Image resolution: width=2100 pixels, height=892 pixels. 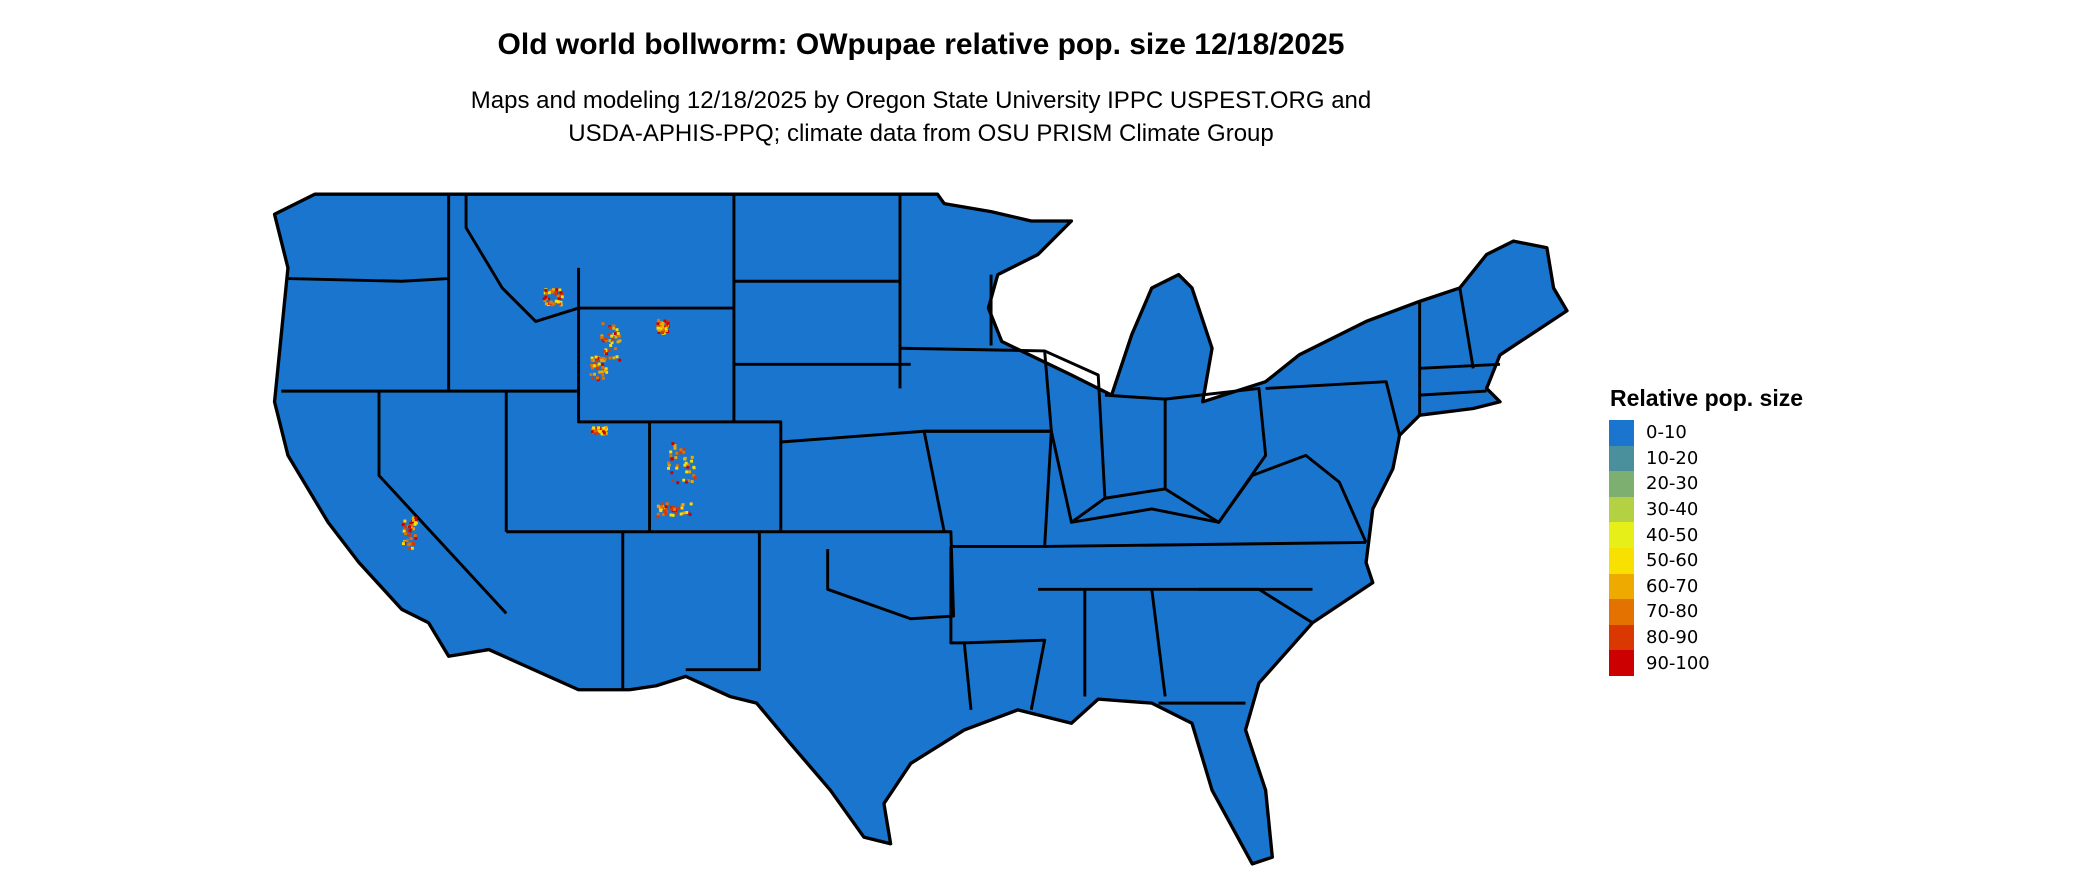 I want to click on legend-label: 0-10, so click(x=1666, y=433).